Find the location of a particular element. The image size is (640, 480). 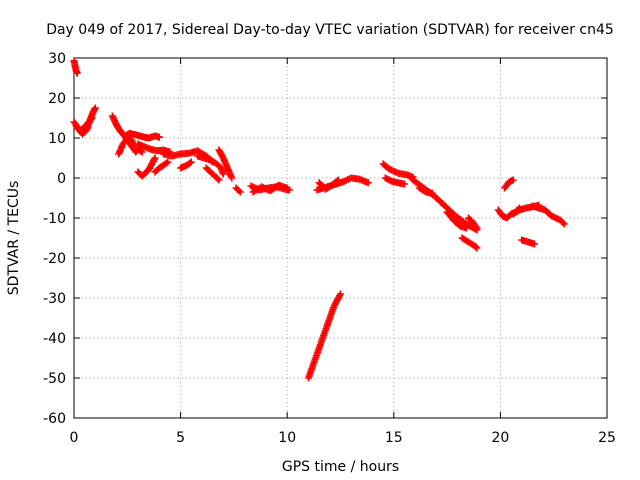

data-series-seg28 is located at coordinates (472, 223).